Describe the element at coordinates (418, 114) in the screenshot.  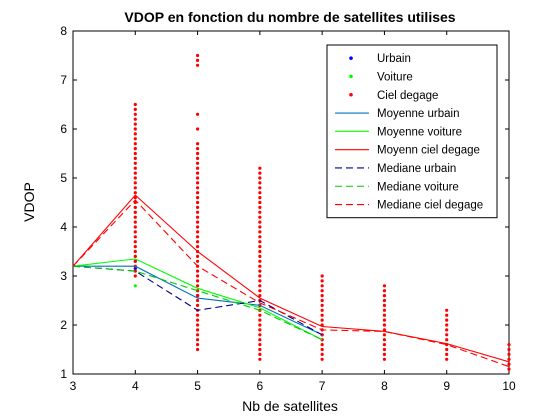
I see `legend-label-moyenne-urbain: Moyenne urbain` at that location.